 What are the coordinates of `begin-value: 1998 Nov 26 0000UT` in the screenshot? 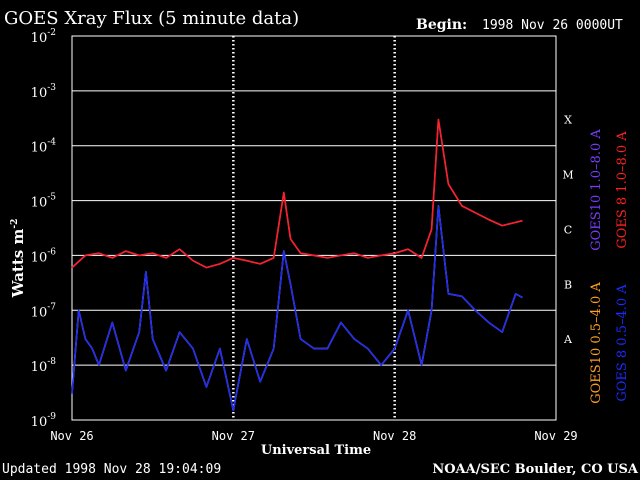 It's located at (552, 25).